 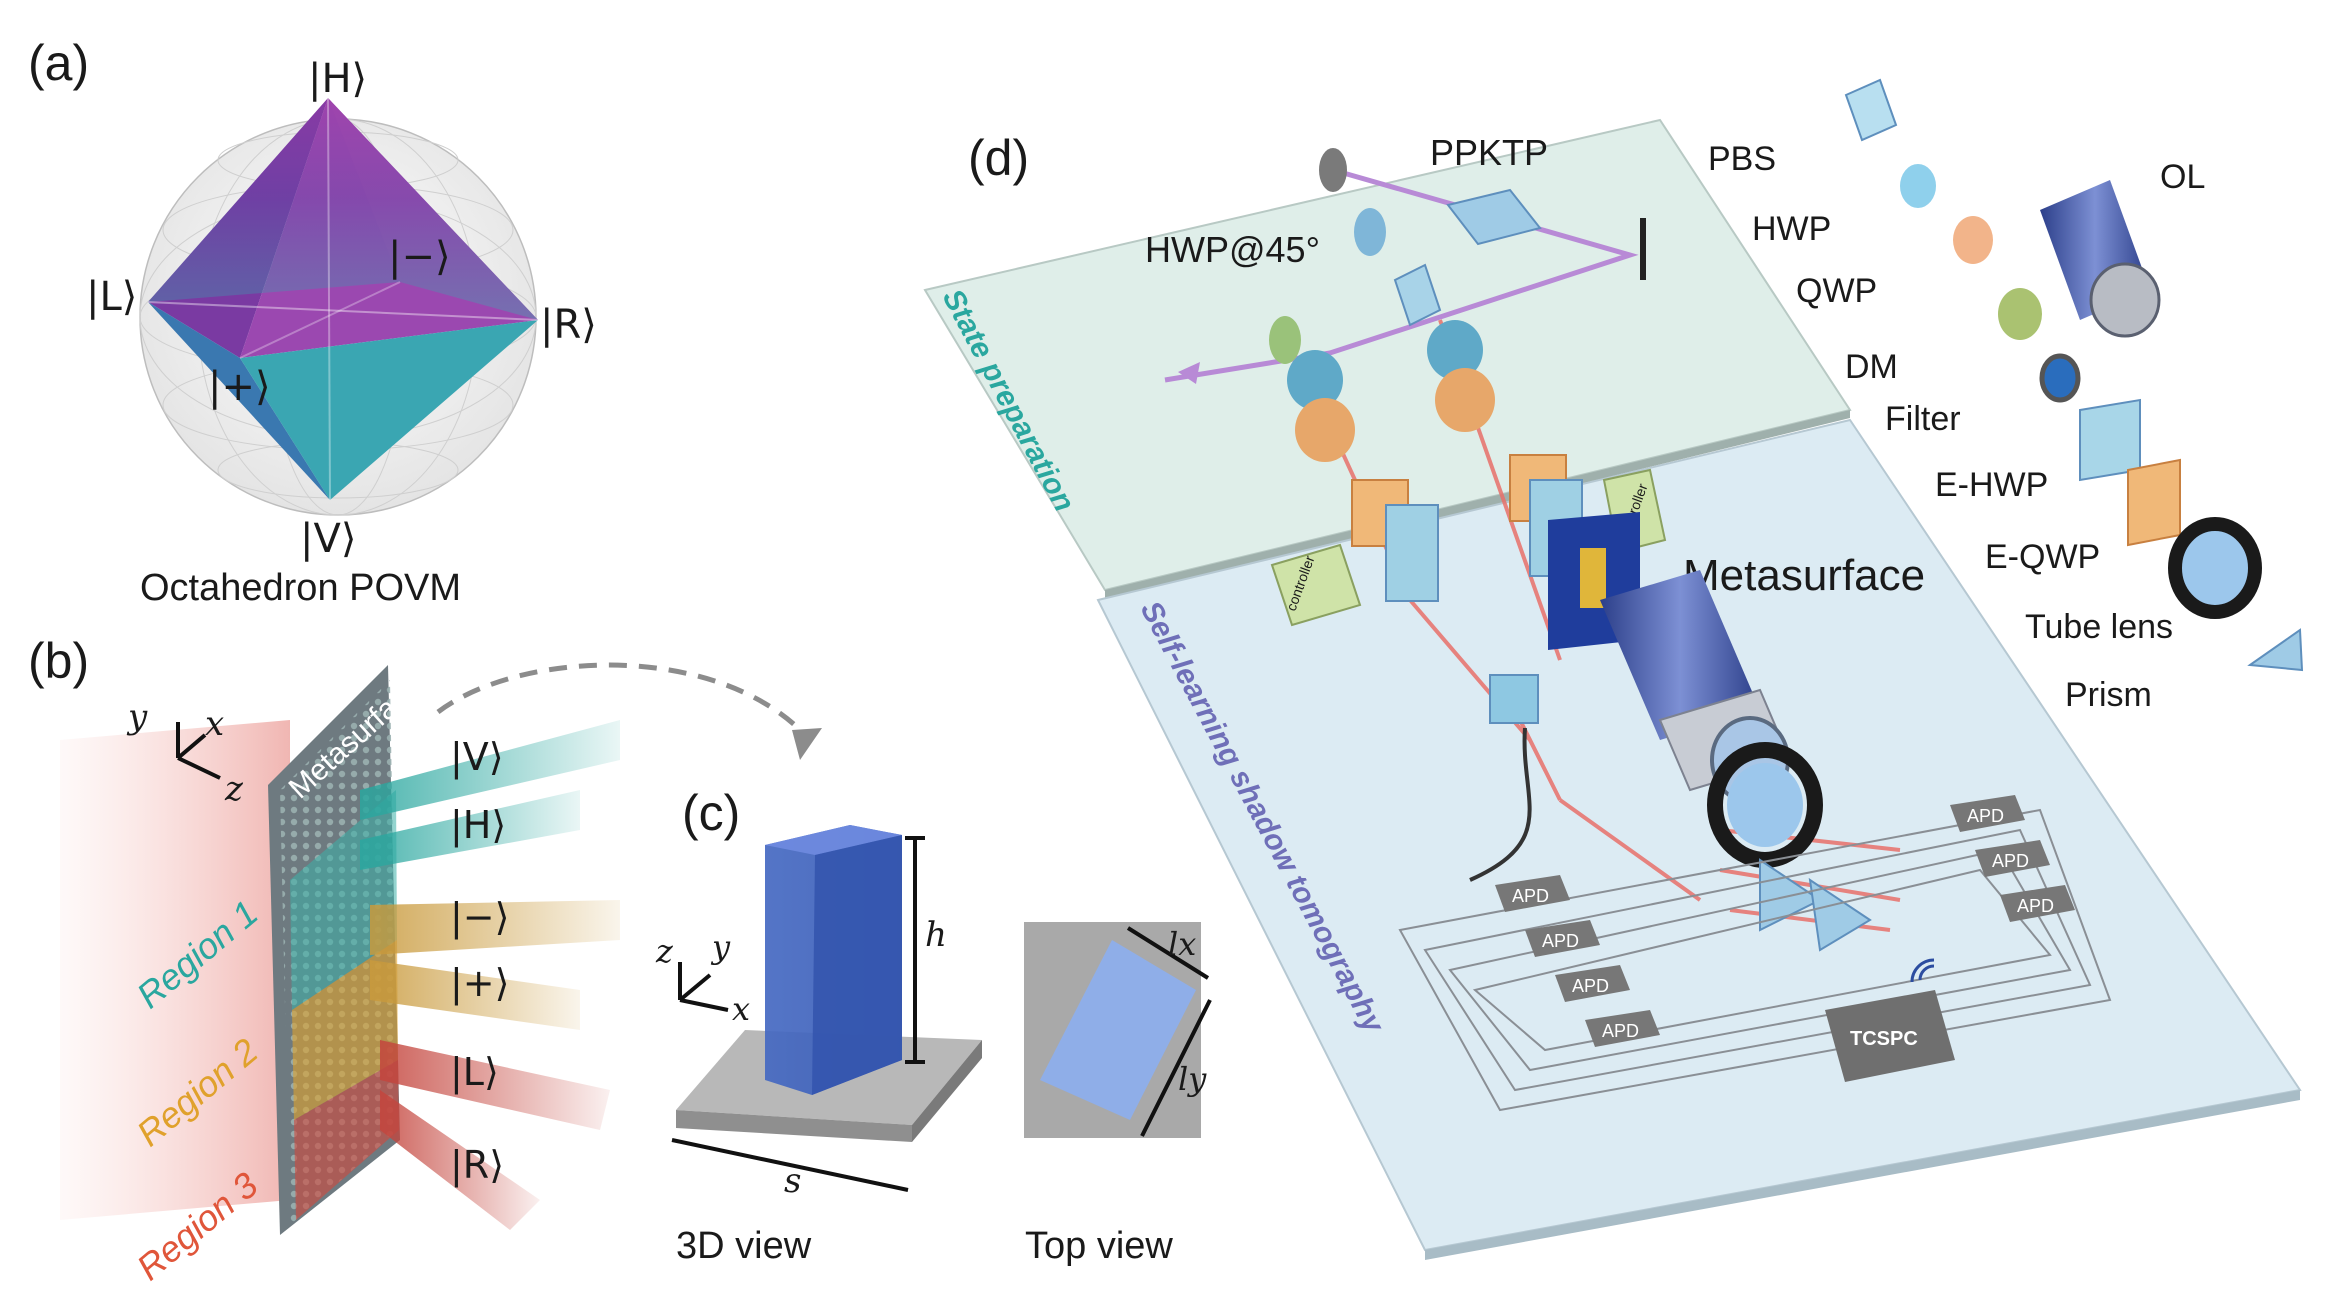 I want to click on pbs-cube-tomo, so click(x=1514, y=699).